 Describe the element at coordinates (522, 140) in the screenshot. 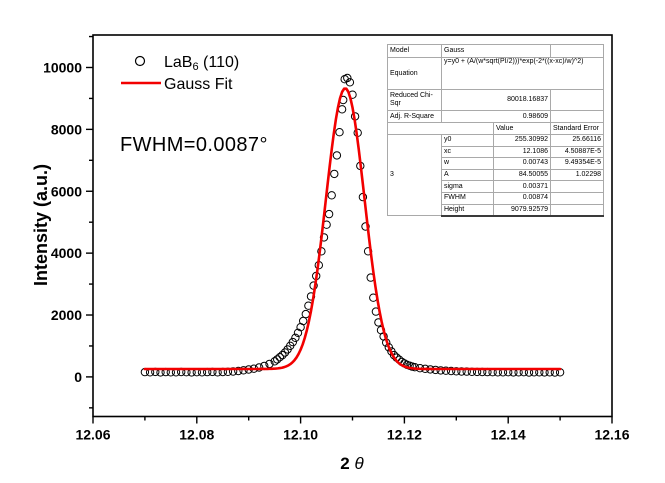

I see `param-value: 255.30992` at that location.